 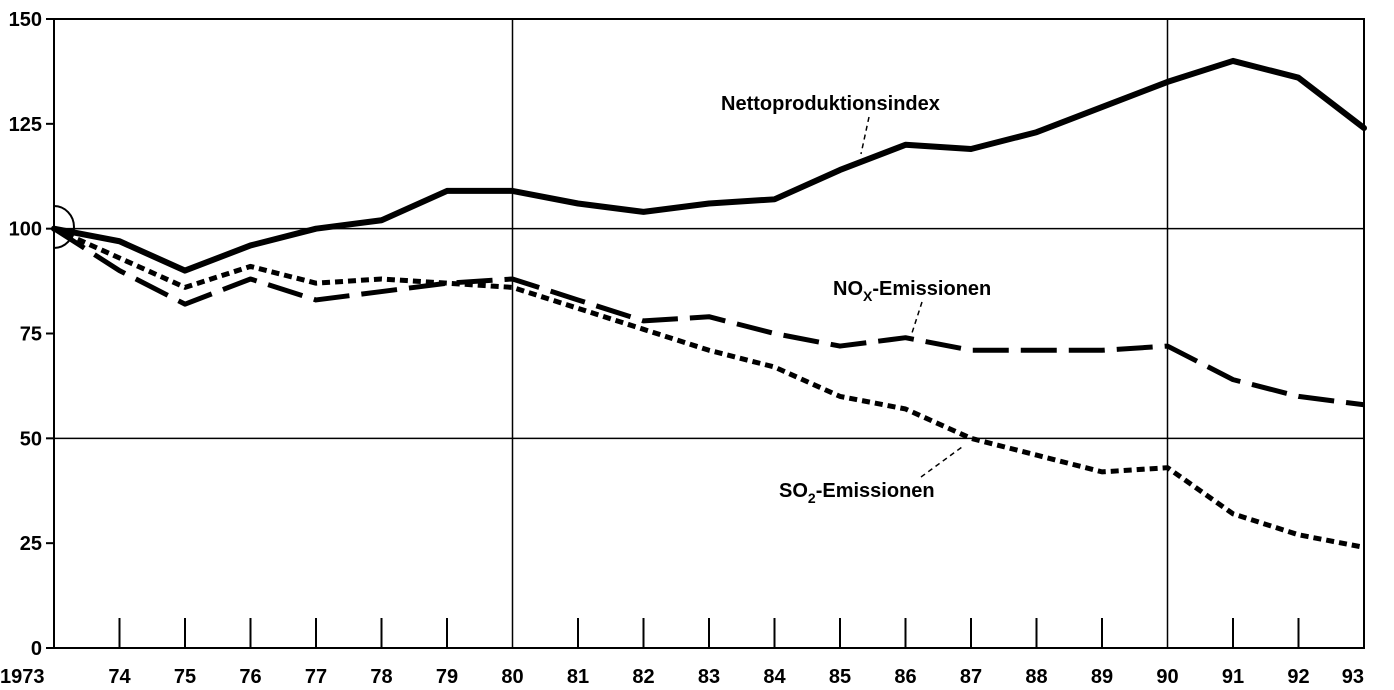 What do you see at coordinates (905, 677) in the screenshot?
I see `x-tick-label: 86` at bounding box center [905, 677].